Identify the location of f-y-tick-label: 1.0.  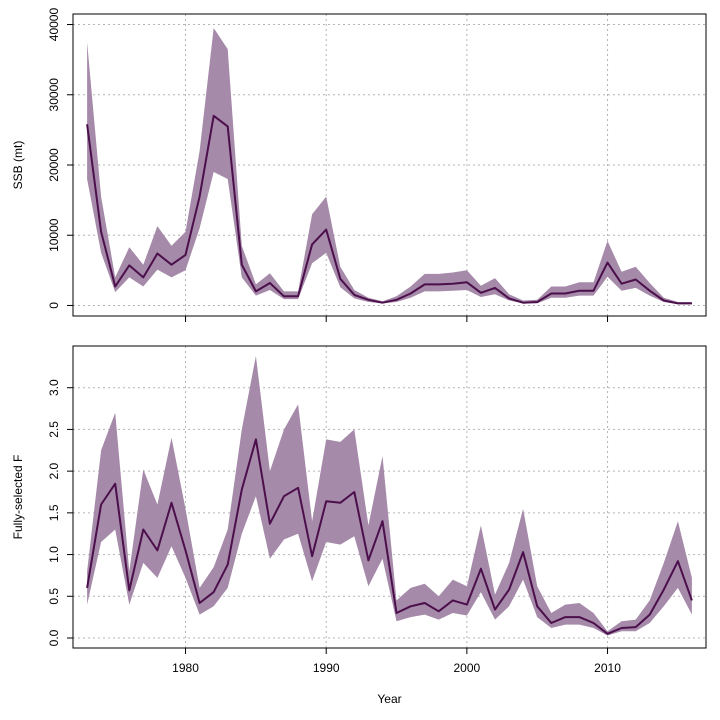
(54, 554).